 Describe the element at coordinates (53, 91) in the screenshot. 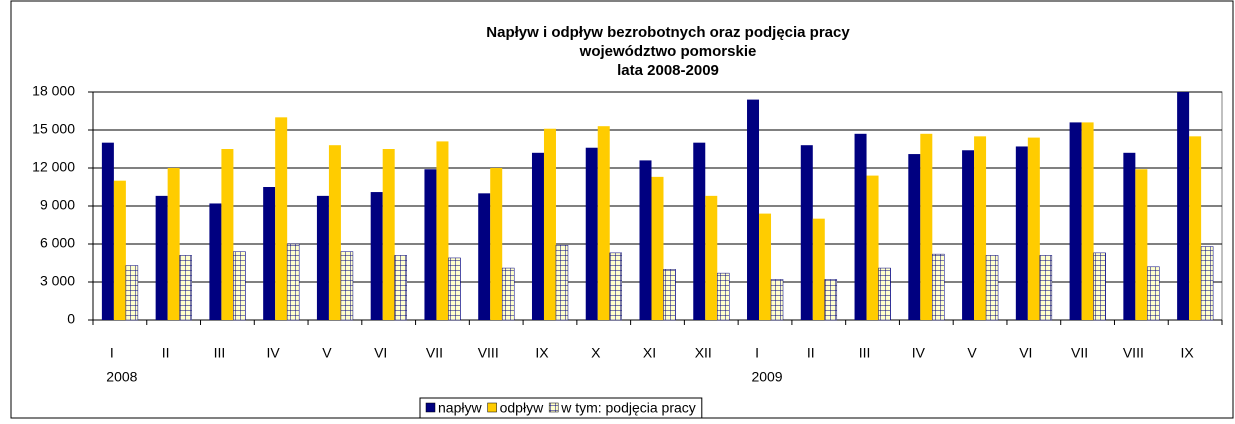

I see `y-tick-label: 18 000` at that location.